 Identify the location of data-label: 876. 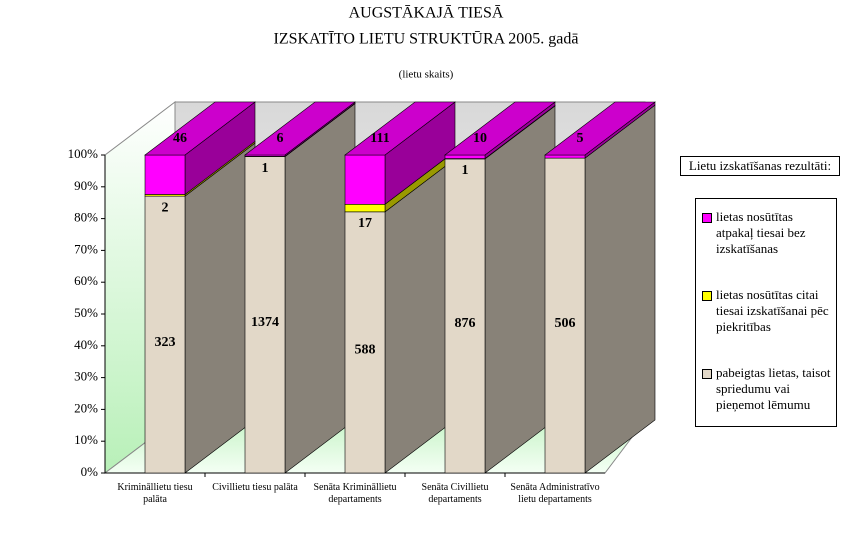
(465, 323).